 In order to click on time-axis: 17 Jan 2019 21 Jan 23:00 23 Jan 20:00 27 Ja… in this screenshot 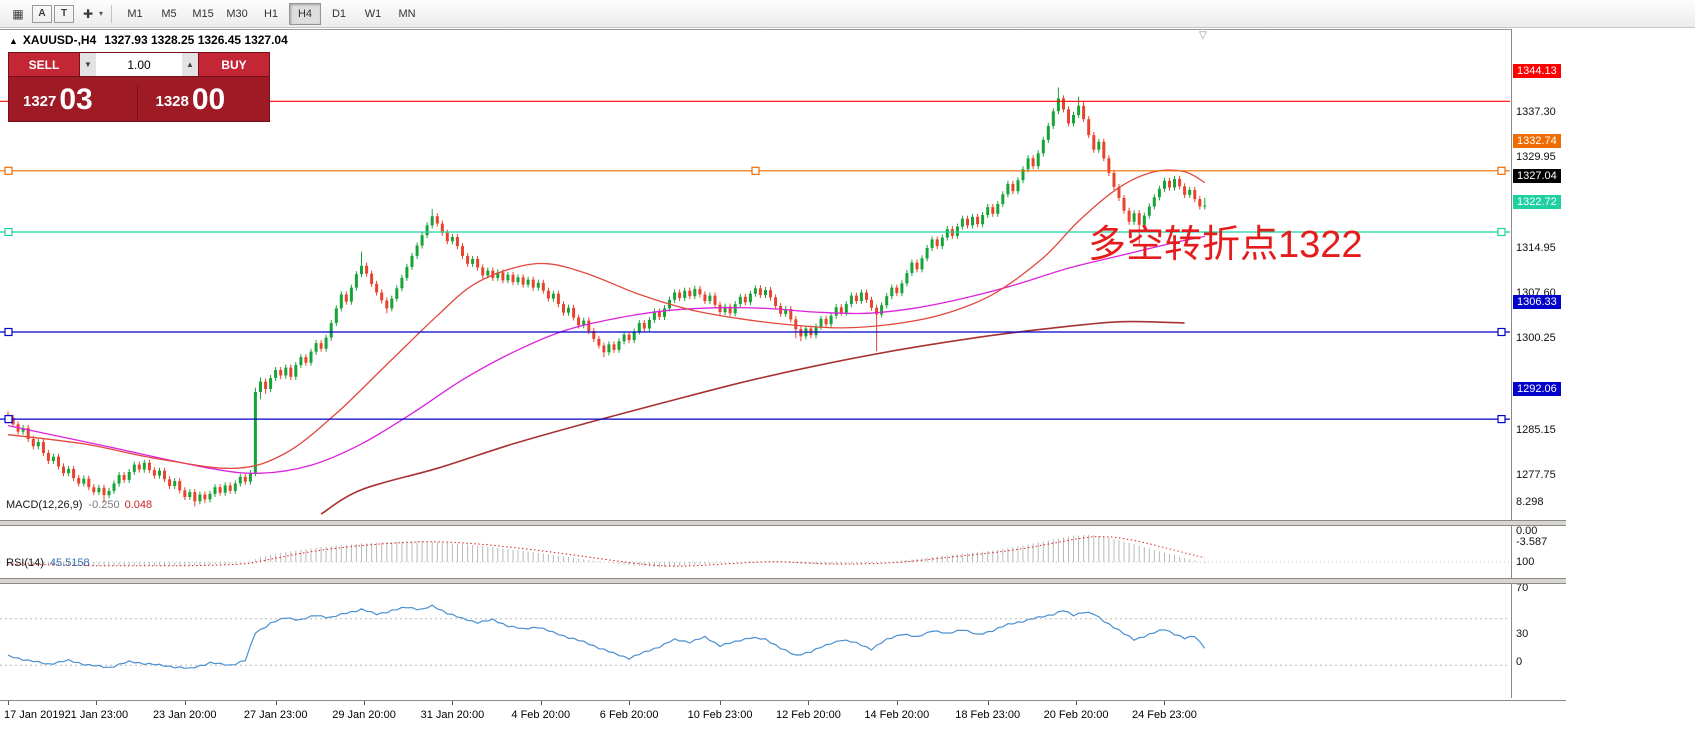, I will do `click(783, 714)`.